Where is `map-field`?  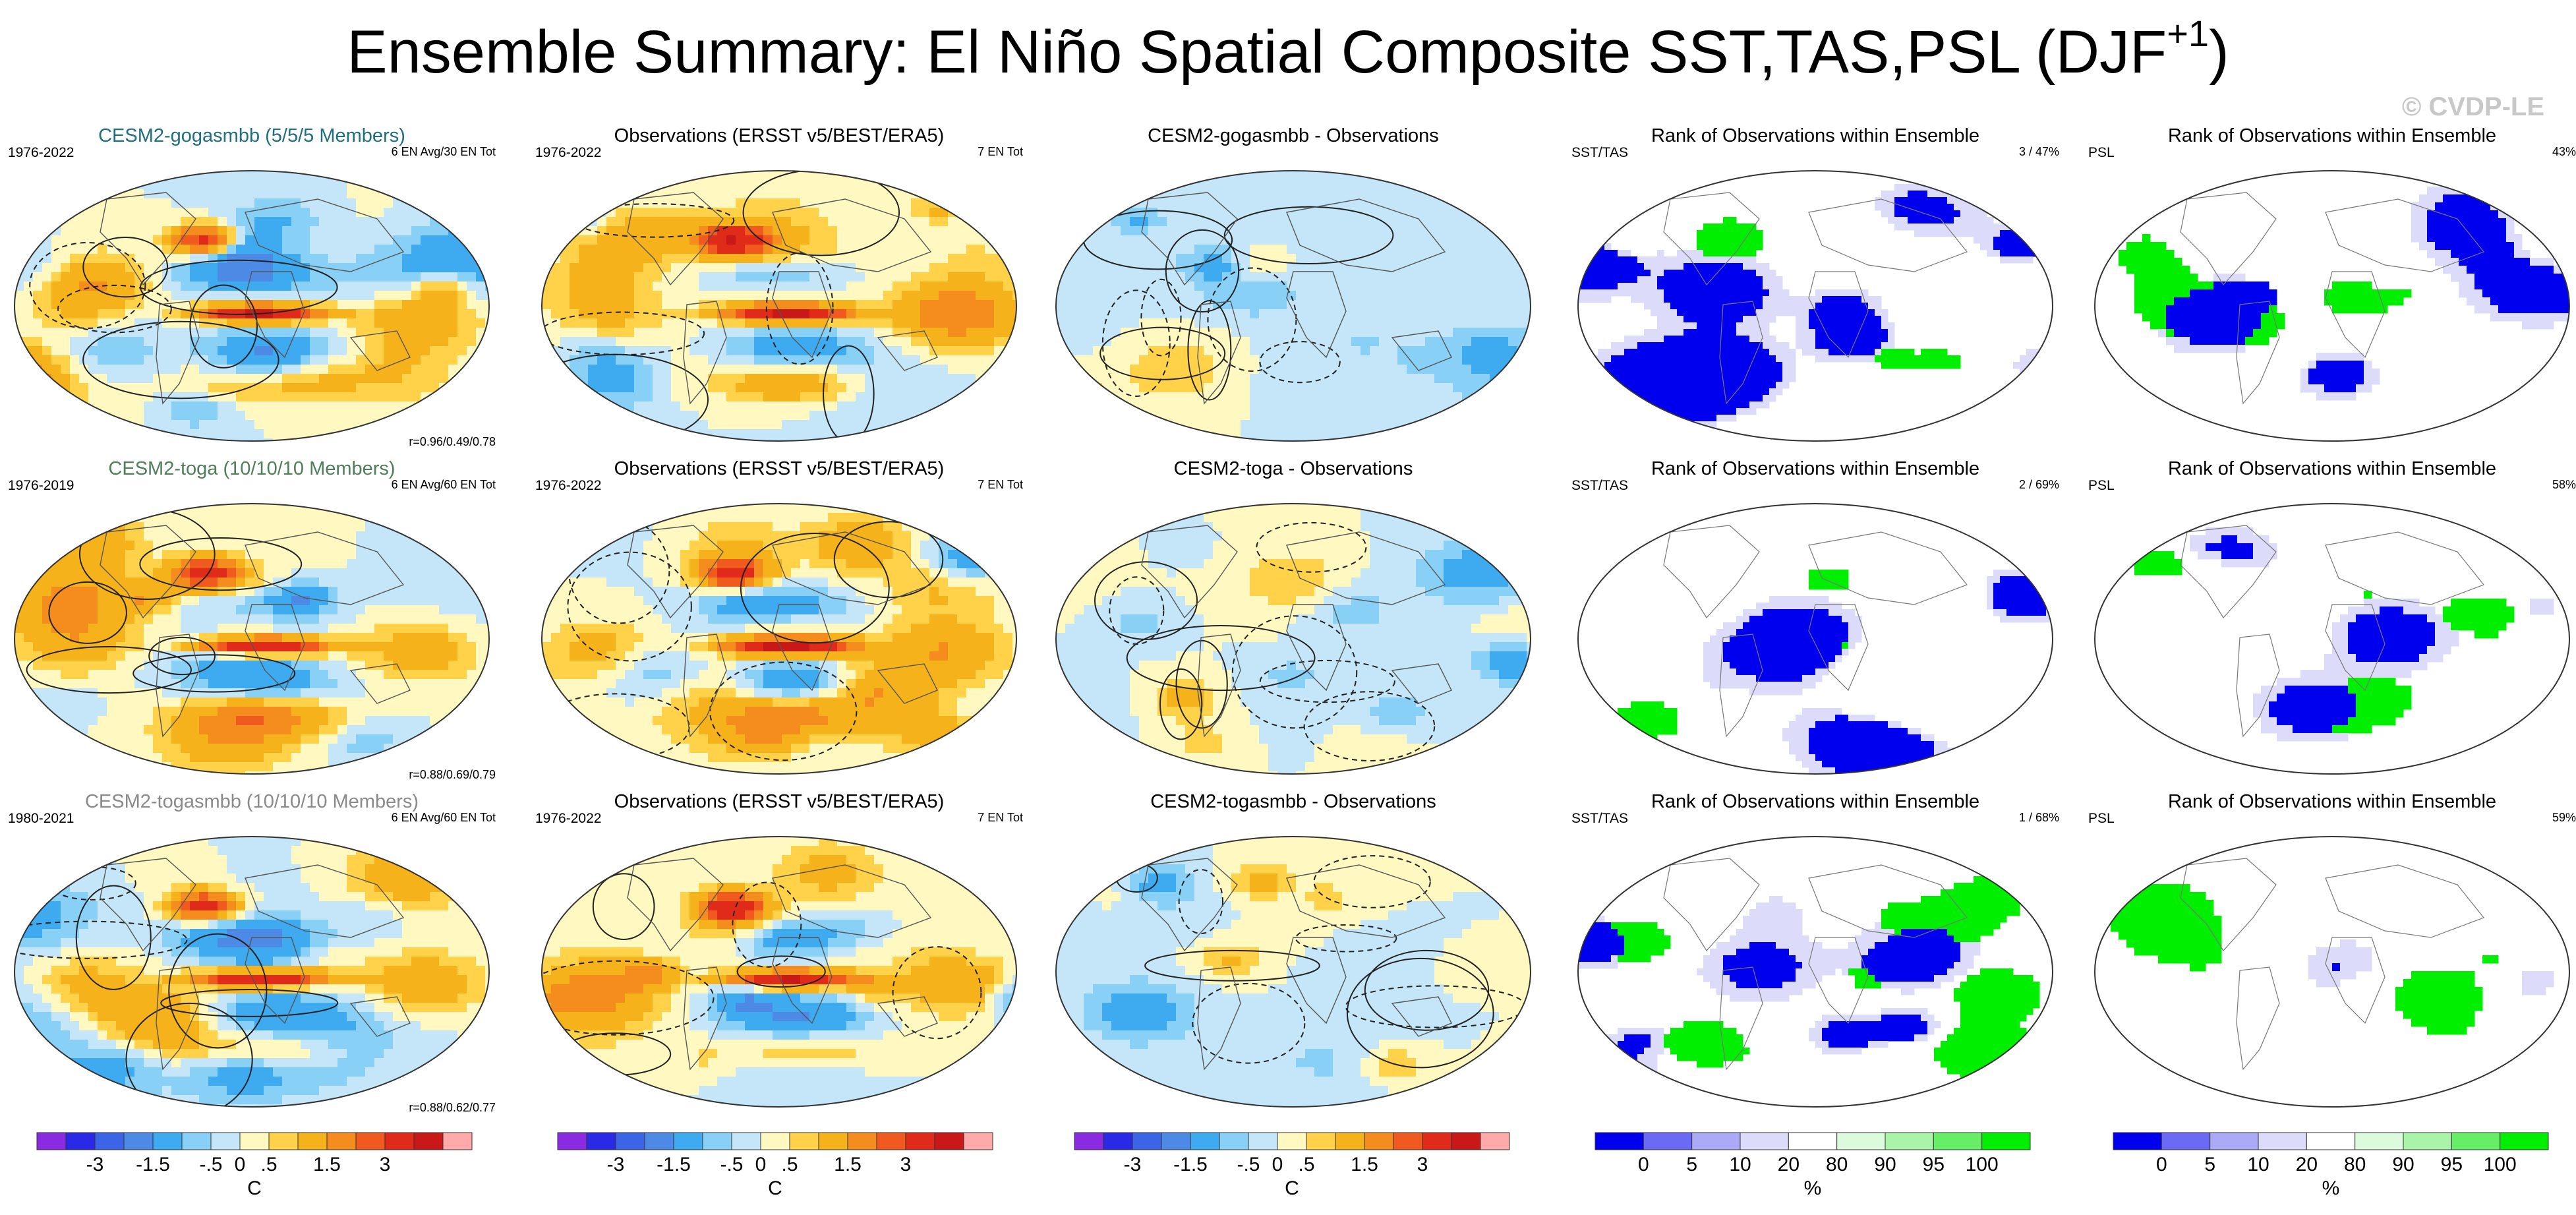 map-field is located at coordinates (779, 972).